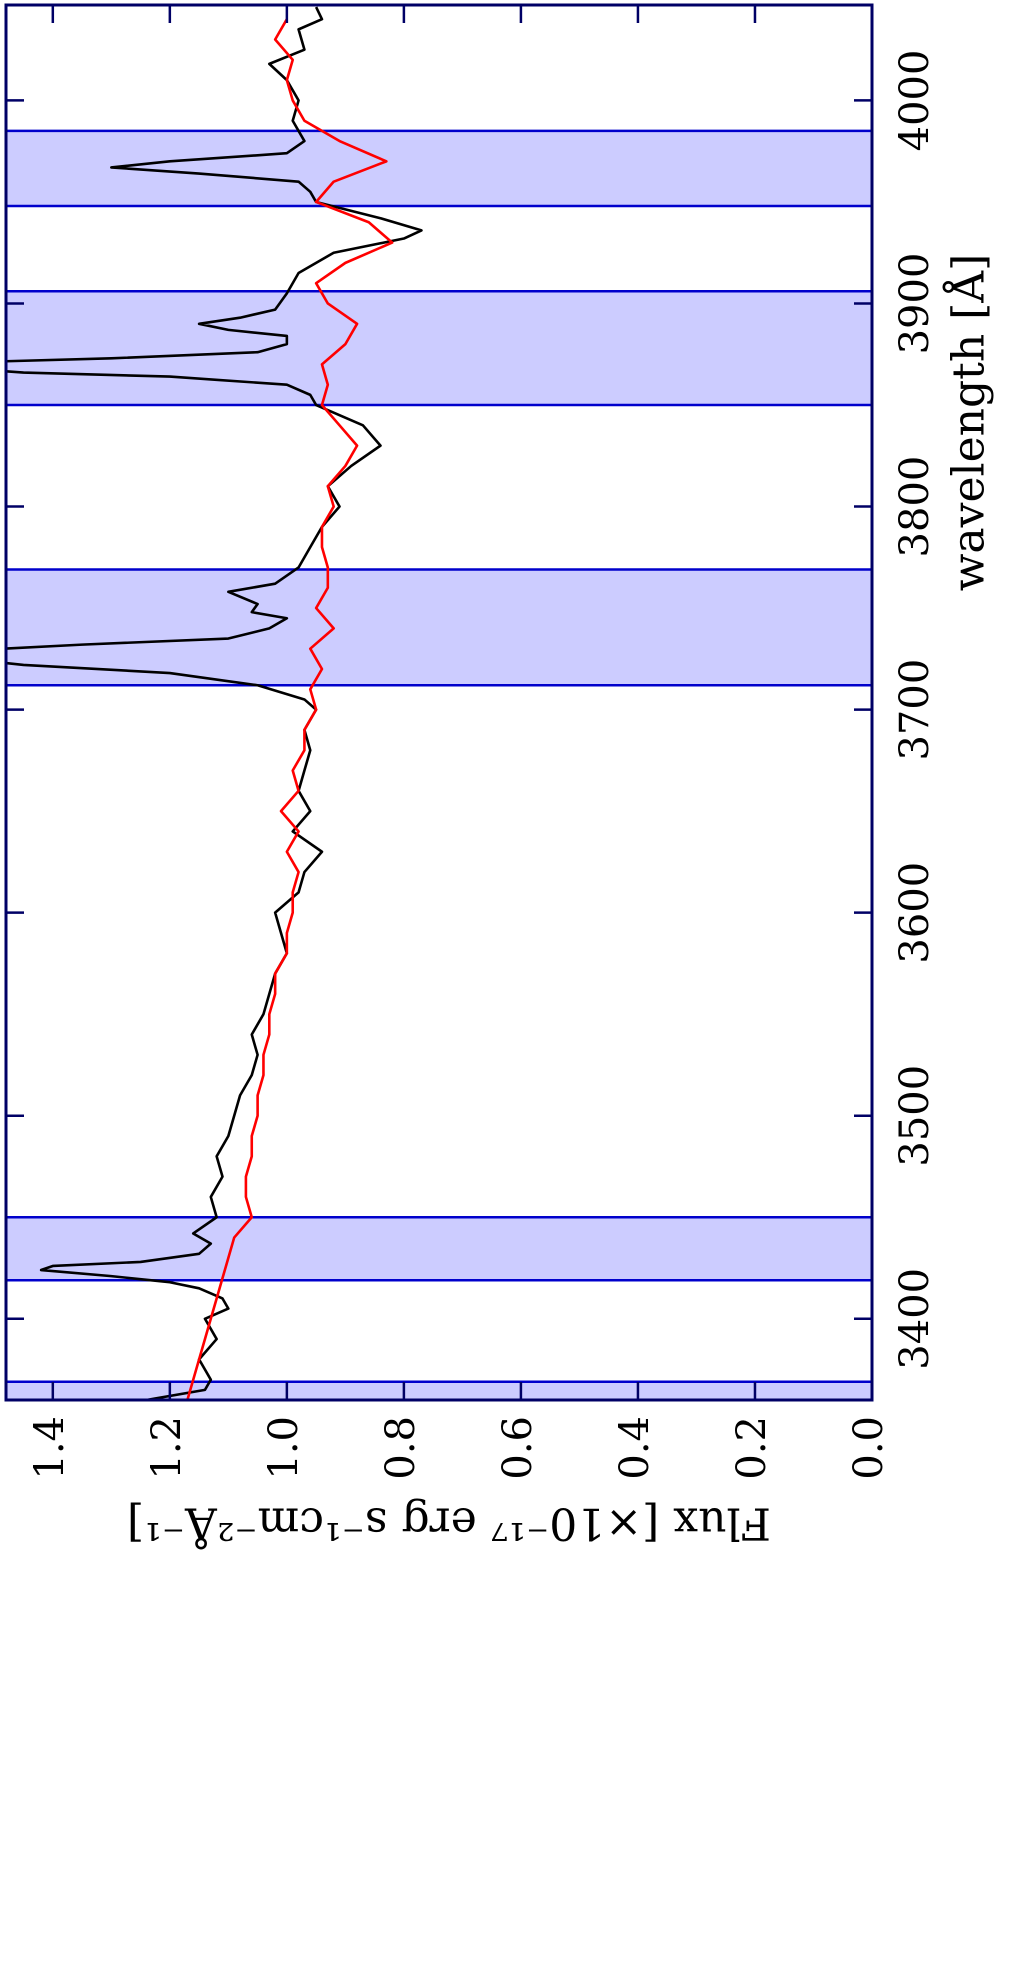 The width and height of the screenshot is (1019, 1976). What do you see at coordinates (915, 507) in the screenshot?
I see `x-tick-label: 3800` at bounding box center [915, 507].